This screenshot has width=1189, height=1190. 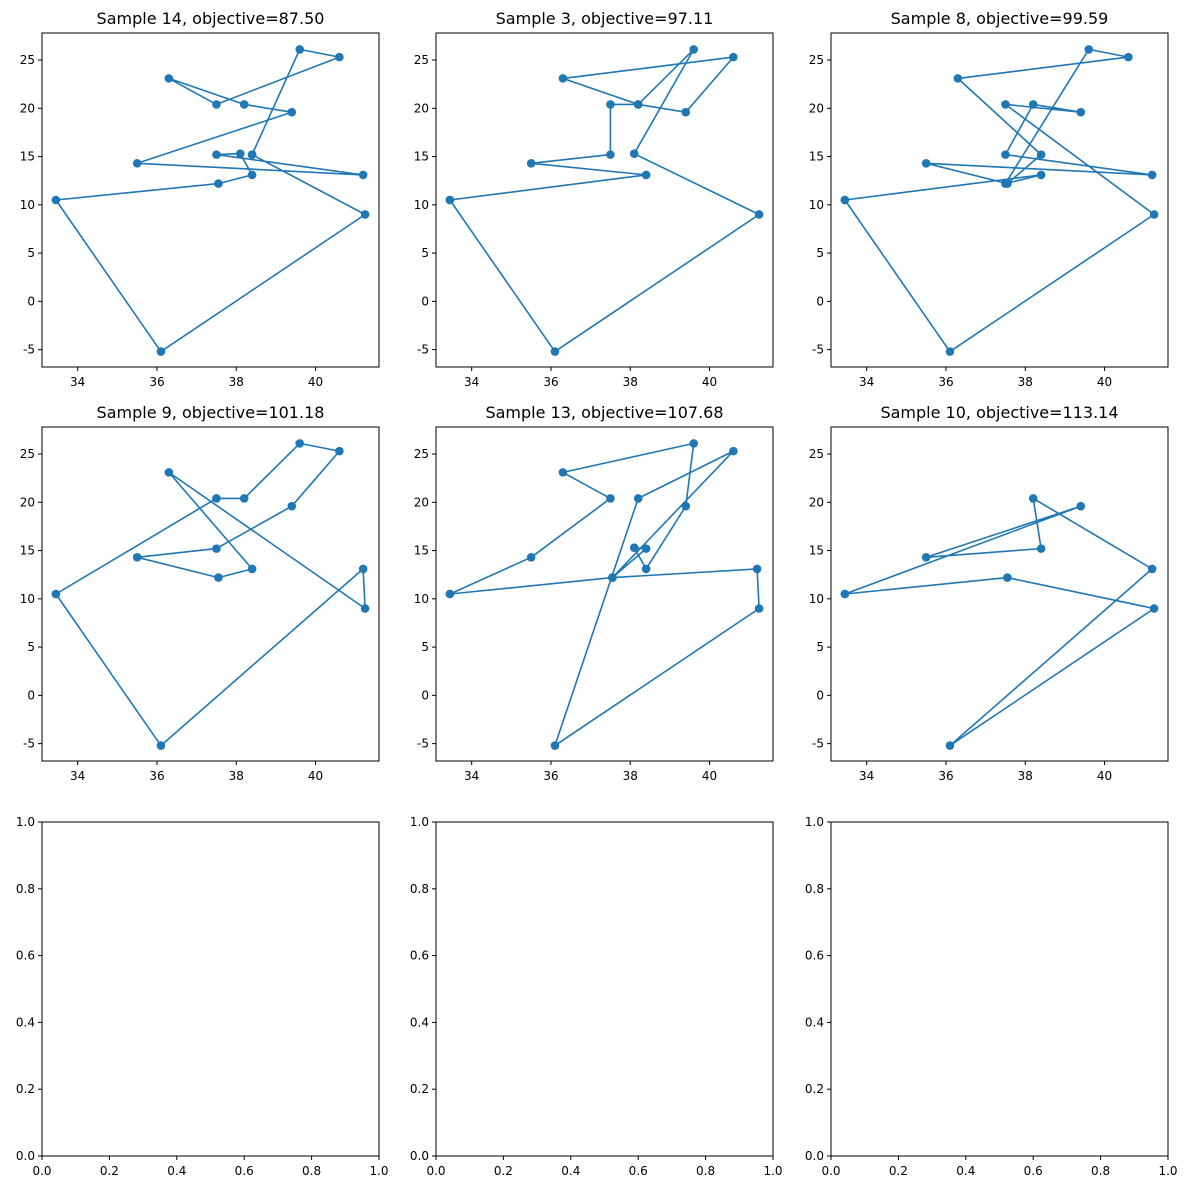 I want to click on x-tick-label: 38, so click(x=630, y=382).